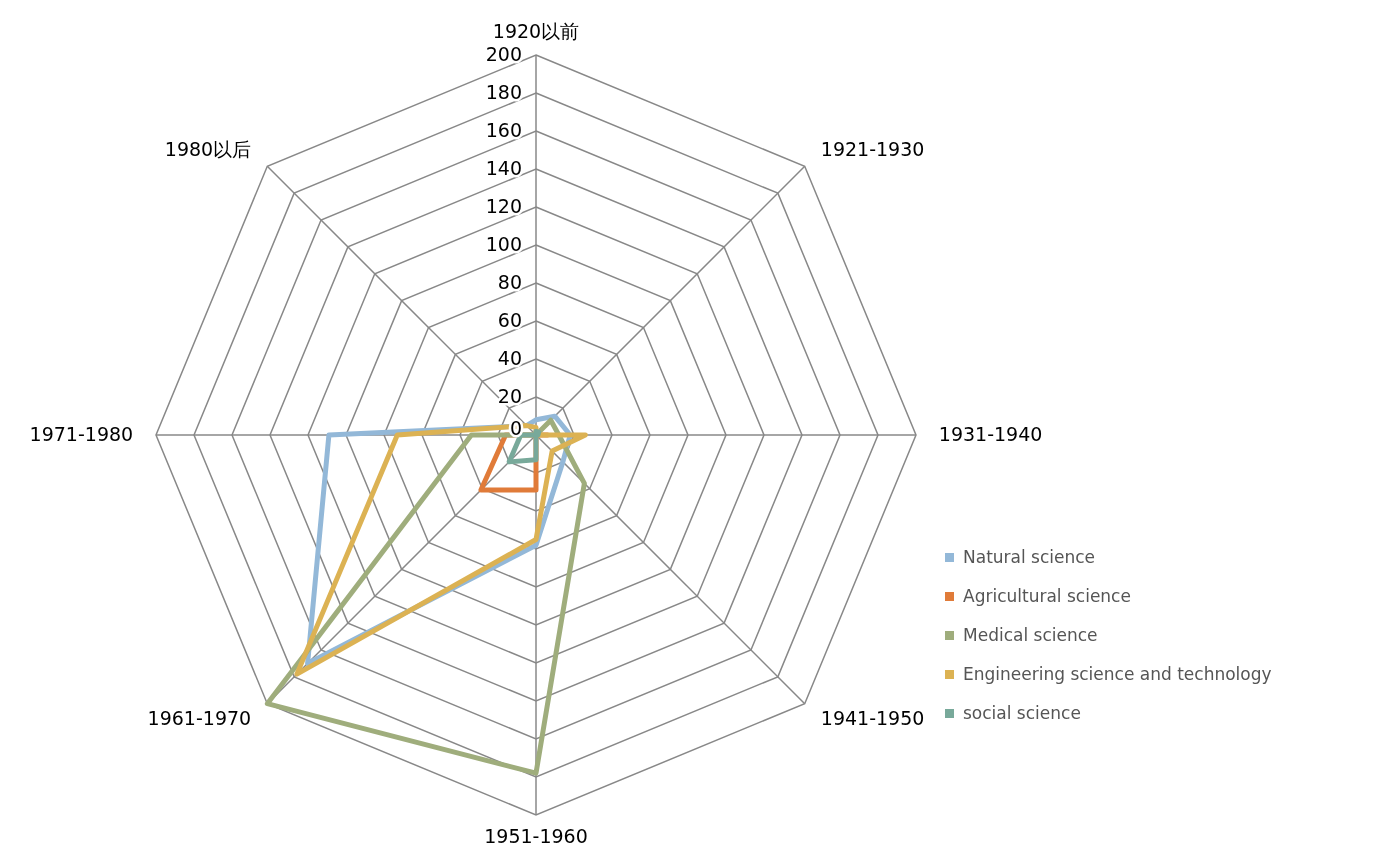 The width and height of the screenshot is (1377, 859). I want to click on y-tick-label: 120, so click(503, 205).